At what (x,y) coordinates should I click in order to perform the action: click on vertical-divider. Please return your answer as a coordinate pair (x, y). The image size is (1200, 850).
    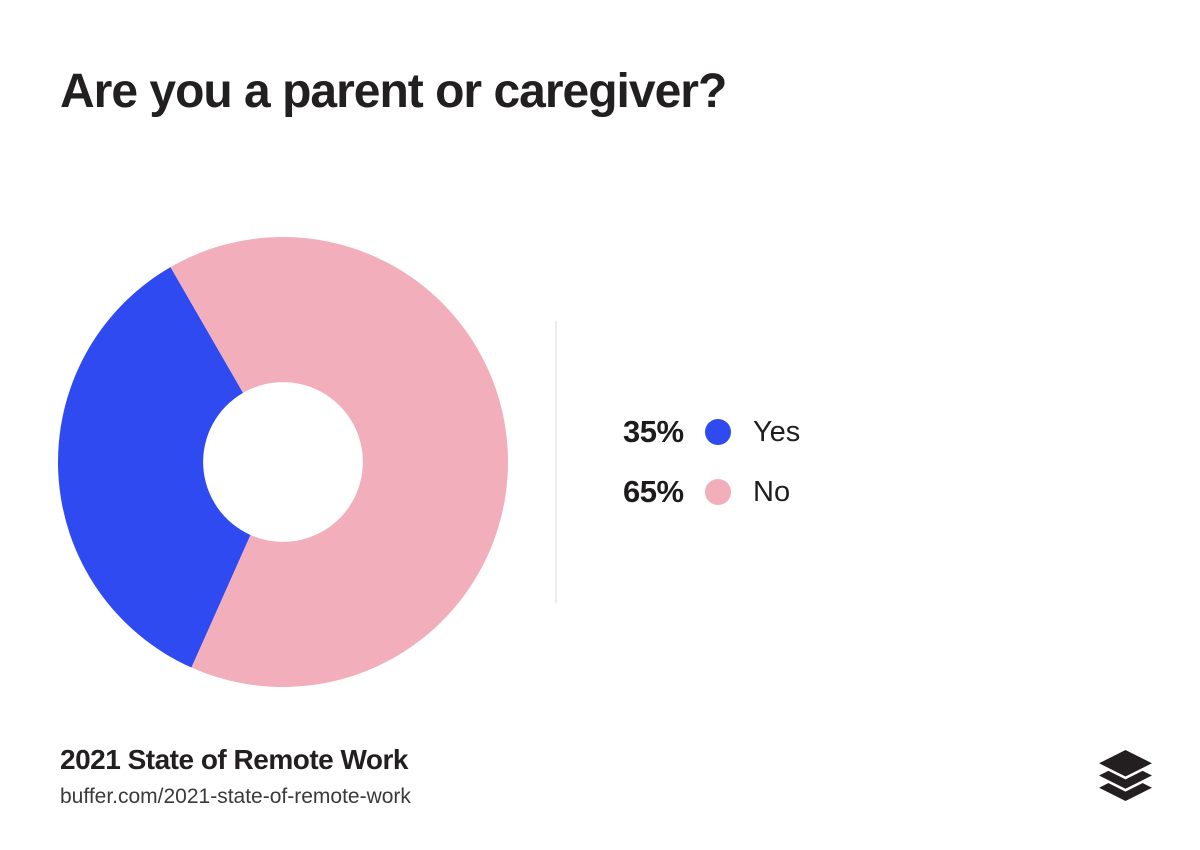
    Looking at the image, I should click on (556, 462).